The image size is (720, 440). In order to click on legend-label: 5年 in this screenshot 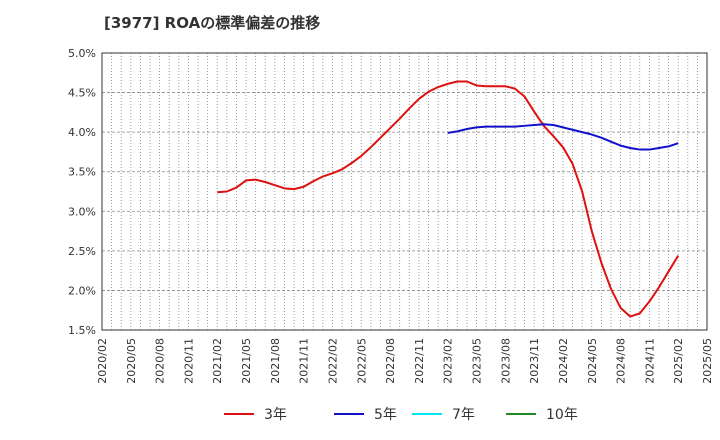, I will do `click(385, 415)`.